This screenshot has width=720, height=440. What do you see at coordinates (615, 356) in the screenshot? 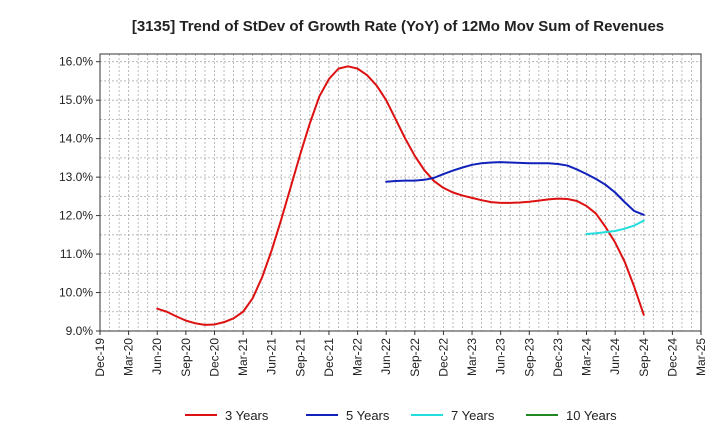
I see `x-tick-label: Jun-24` at bounding box center [615, 356].